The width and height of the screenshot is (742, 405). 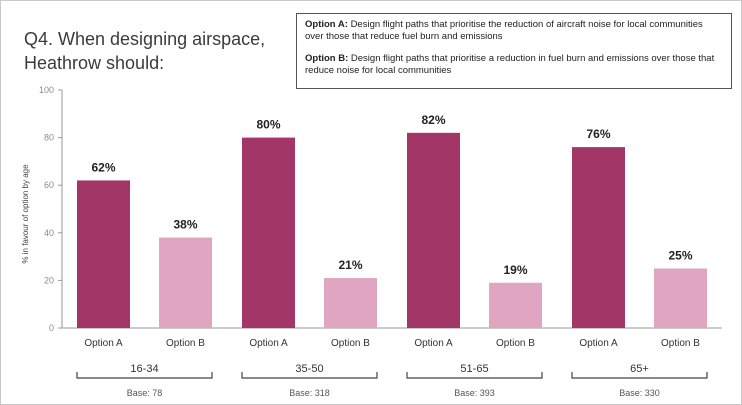 I want to click on y-tick-label: 80, so click(x=49, y=138).